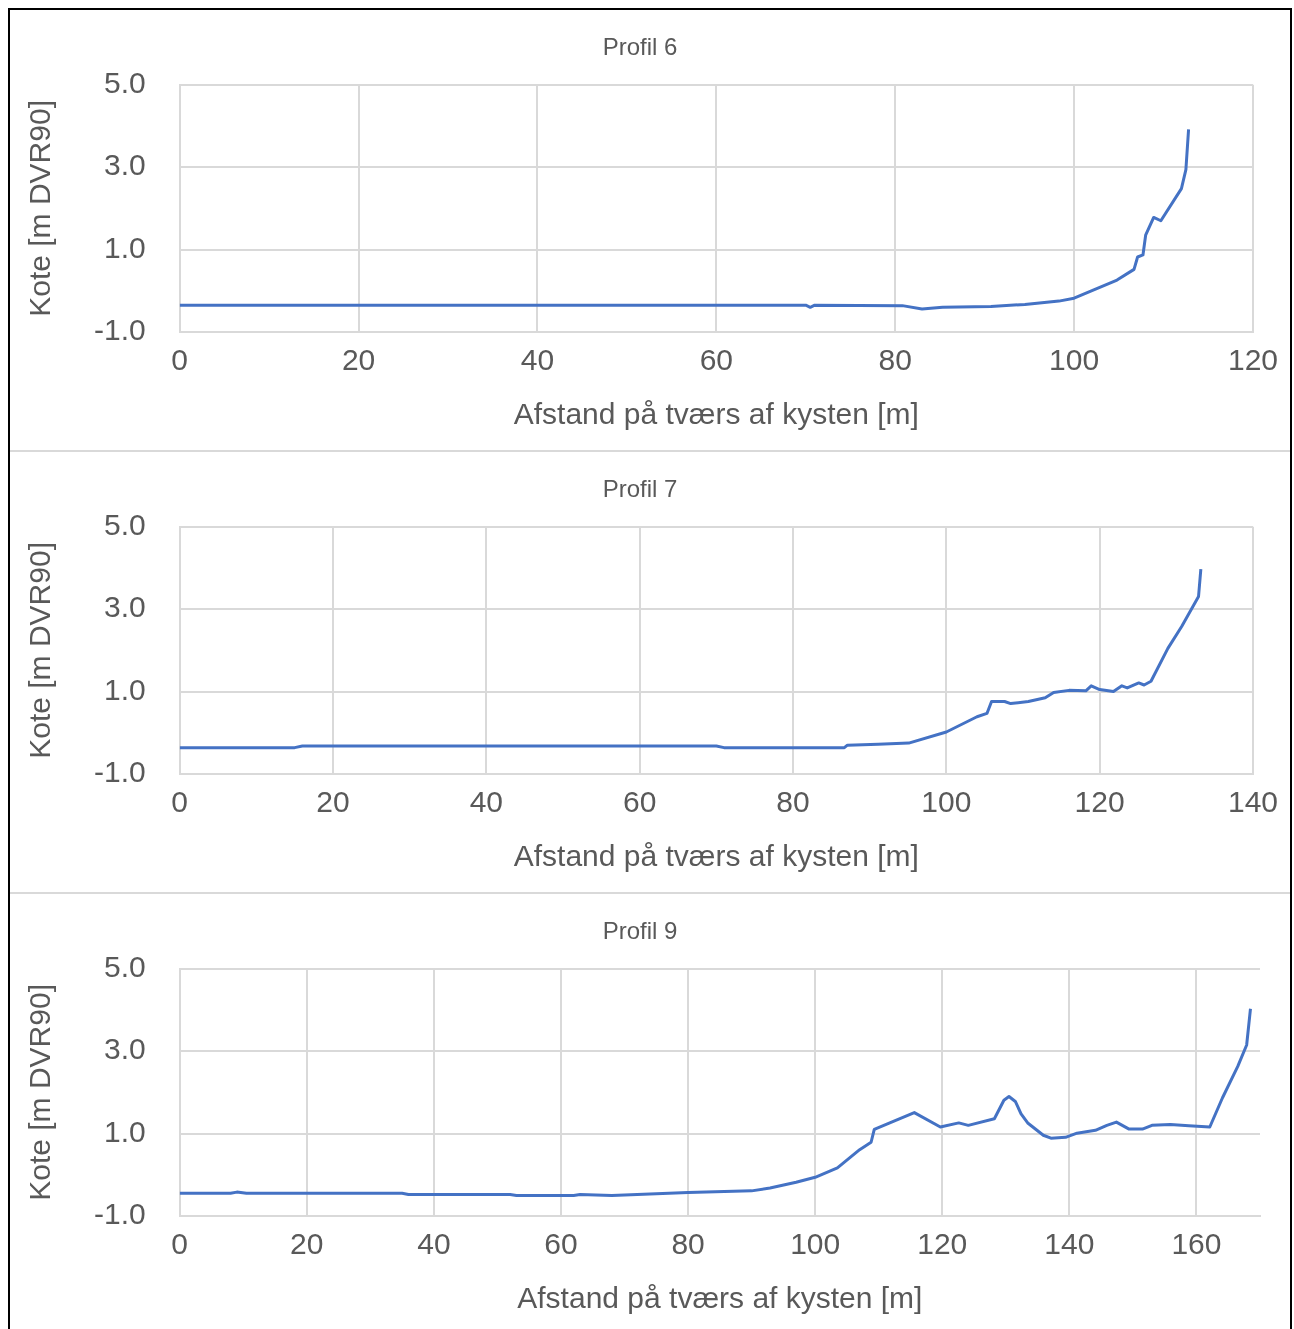  Describe the element at coordinates (640, 489) in the screenshot. I see `chart-title: Profil 7` at that location.